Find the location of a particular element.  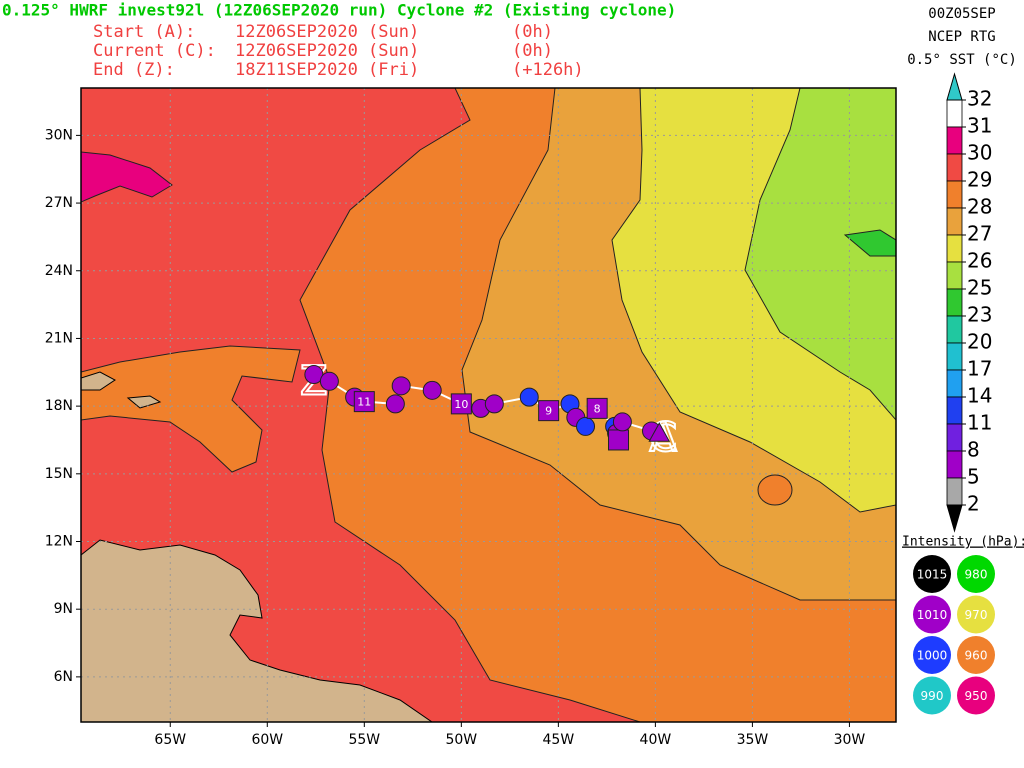

day-label: 9 is located at coordinates (548, 411).